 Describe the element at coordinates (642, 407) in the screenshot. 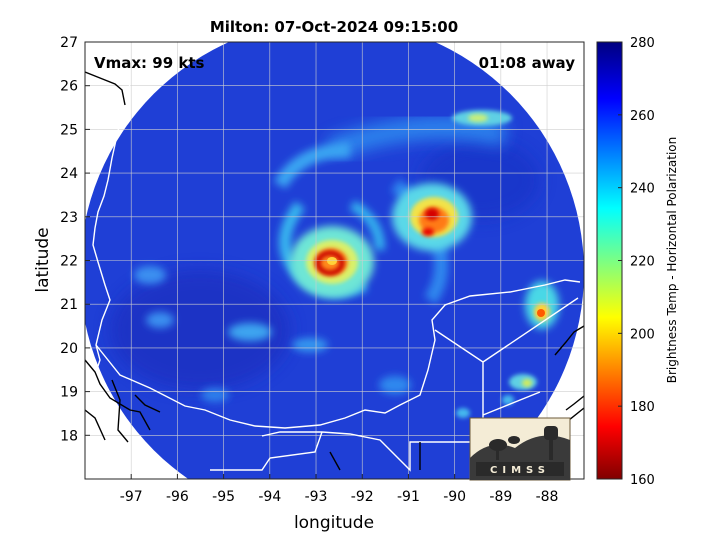

I see `colorbar-tick-label: 180` at that location.